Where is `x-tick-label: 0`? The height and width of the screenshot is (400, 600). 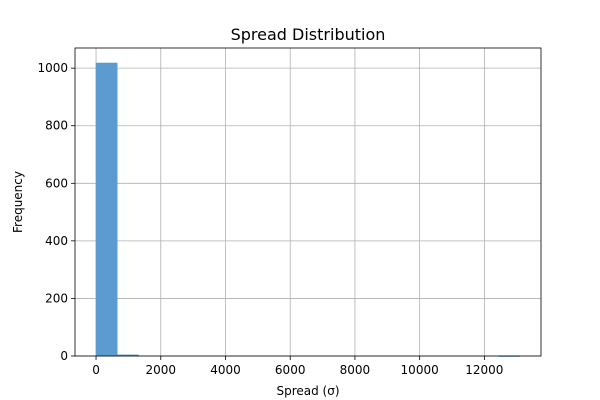
x-tick-label: 0 is located at coordinates (96, 370).